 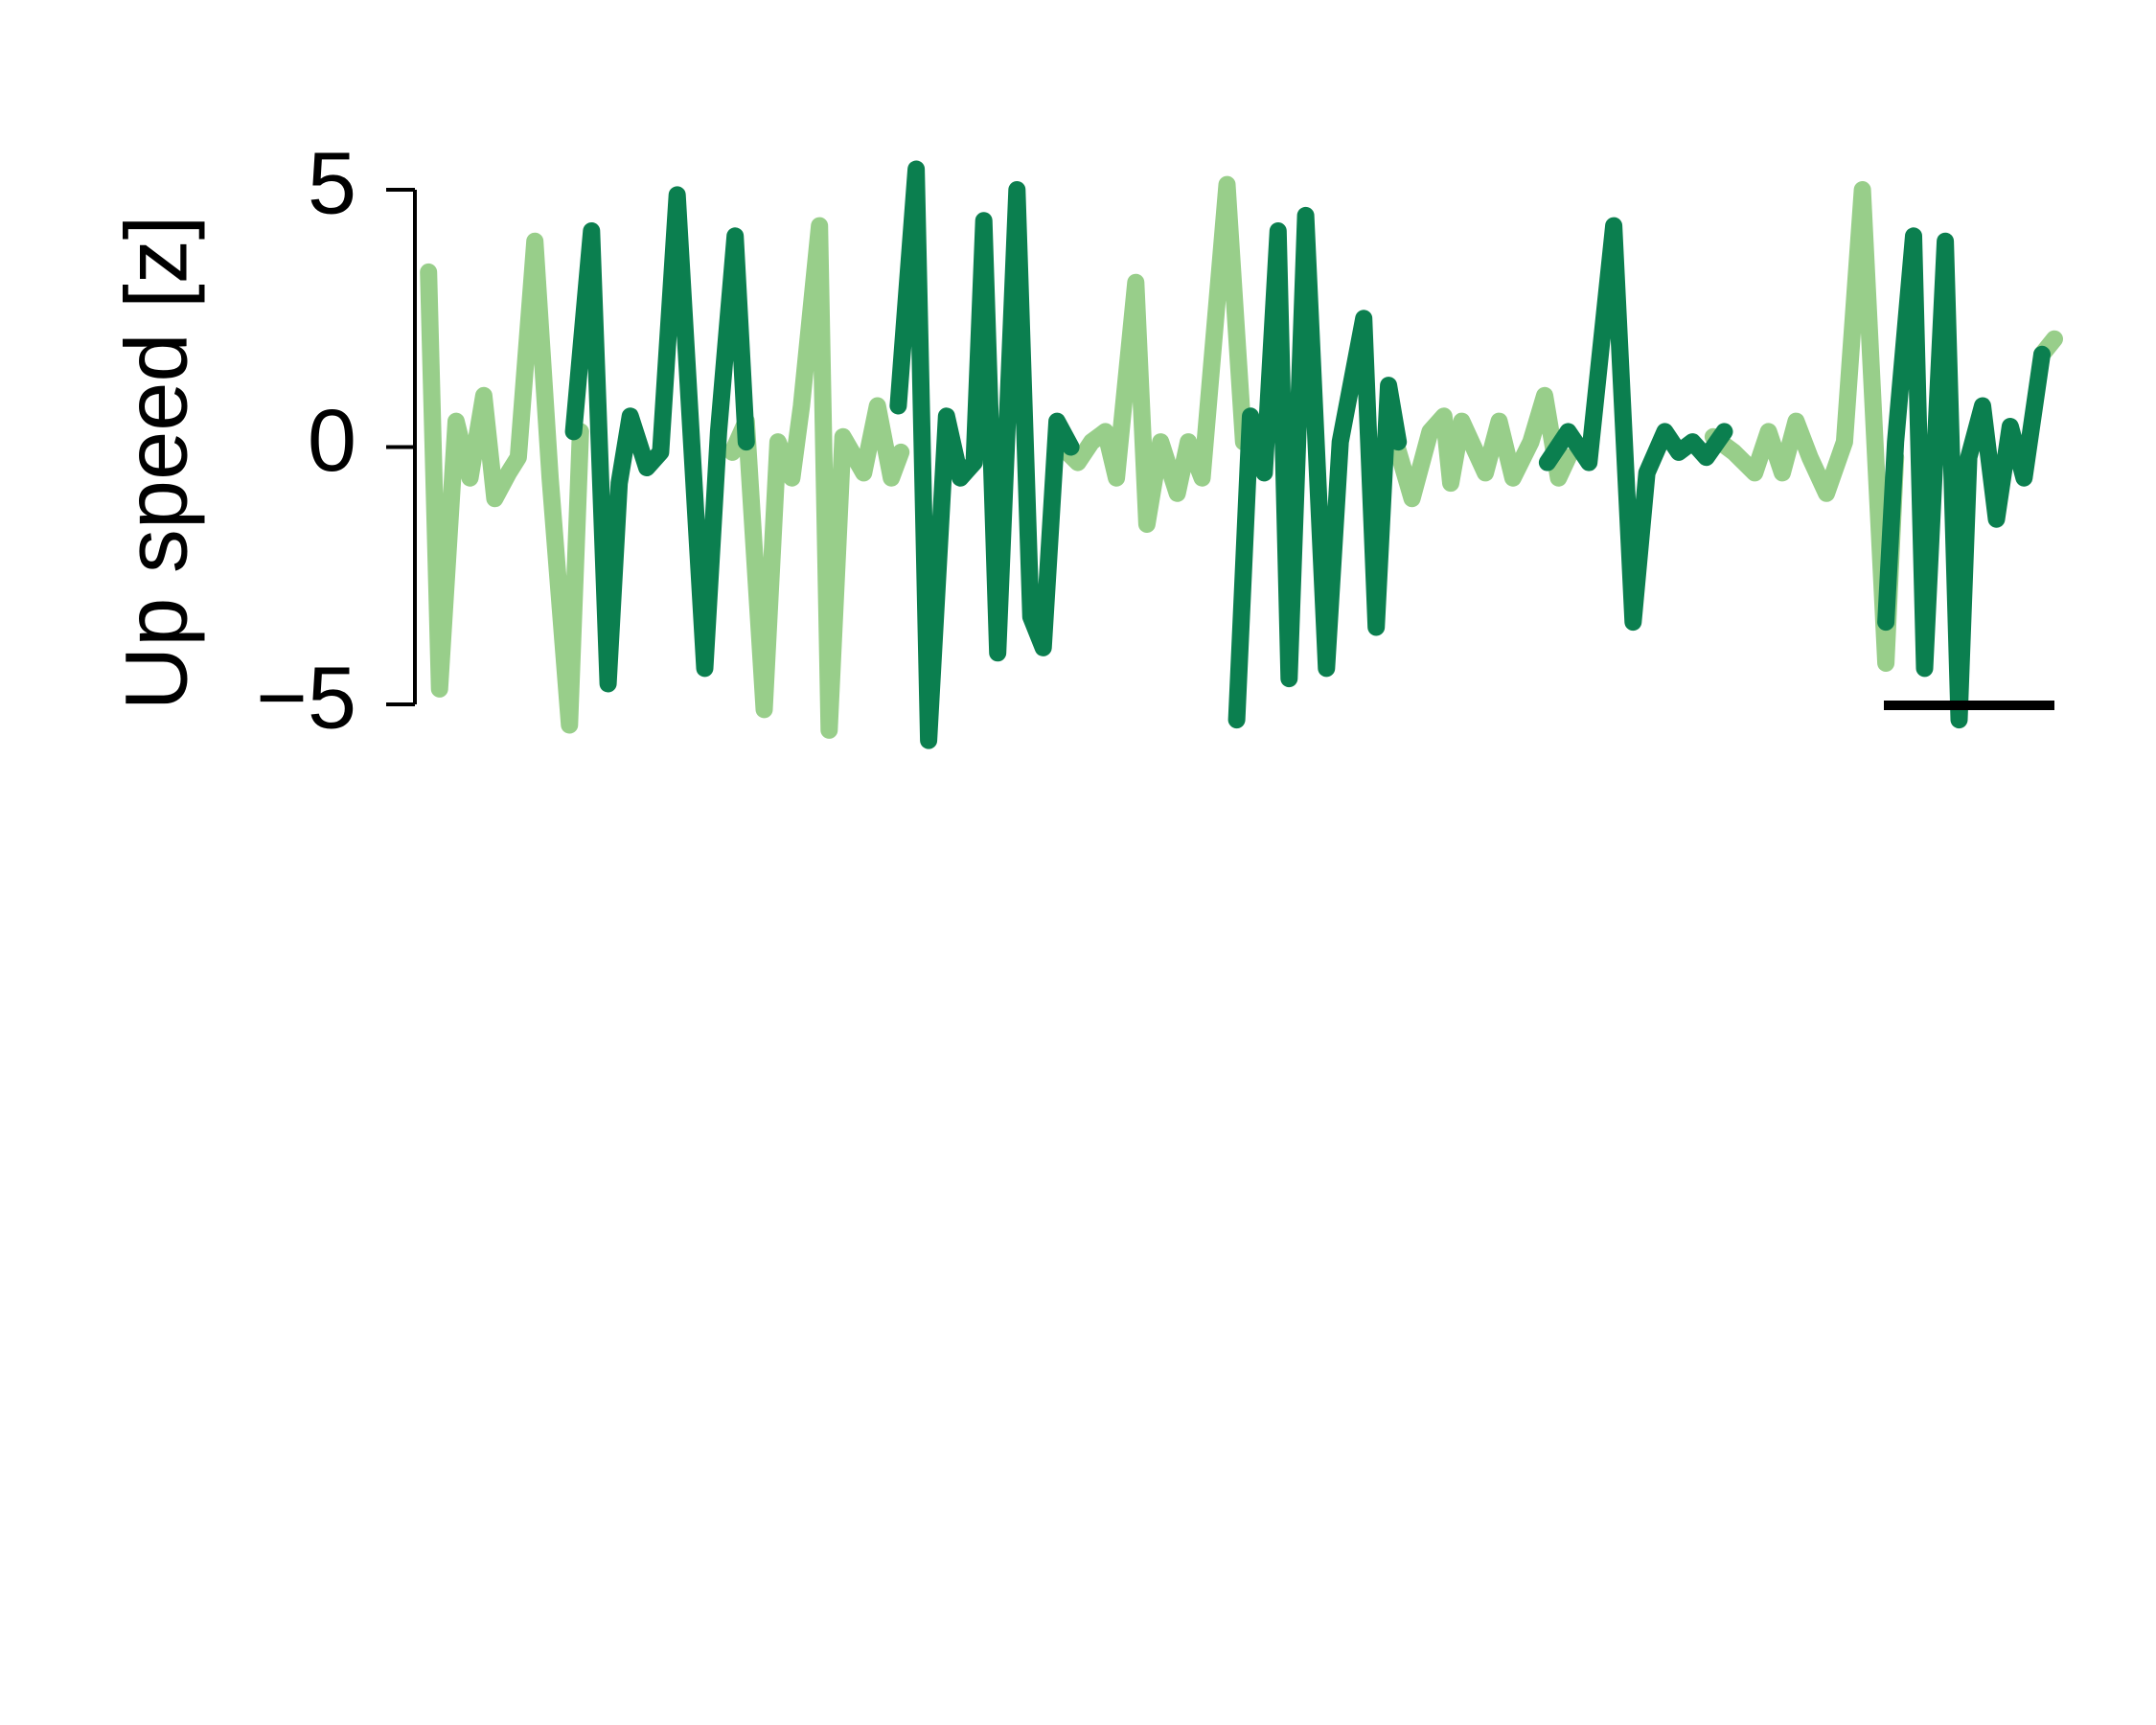 I want to click on y-axis-label: Up speed [z], so click(x=156, y=463).